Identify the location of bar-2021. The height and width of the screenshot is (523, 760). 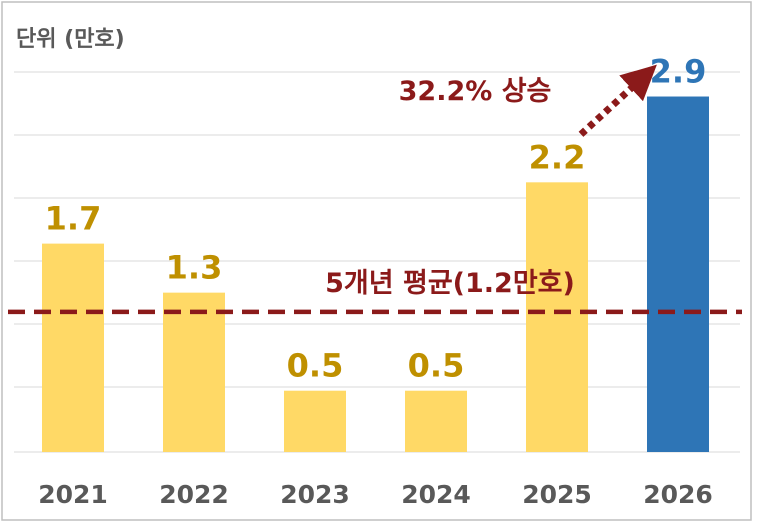
(73, 347).